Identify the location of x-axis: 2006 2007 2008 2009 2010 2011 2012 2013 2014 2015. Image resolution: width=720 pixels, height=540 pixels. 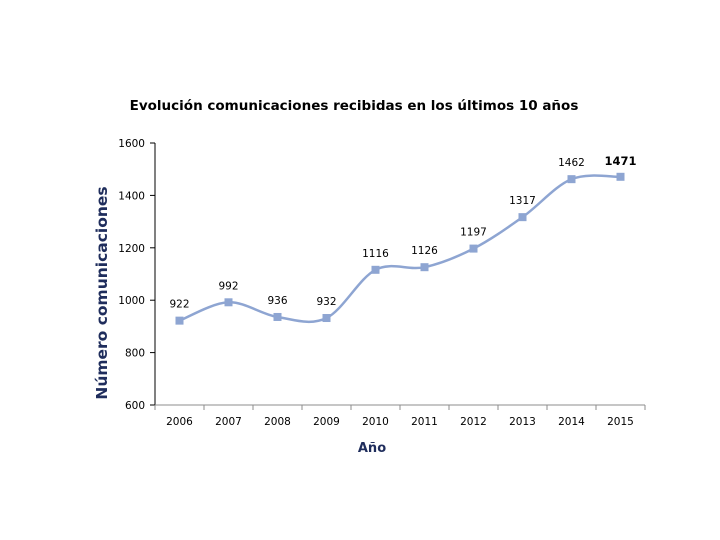
(400, 416).